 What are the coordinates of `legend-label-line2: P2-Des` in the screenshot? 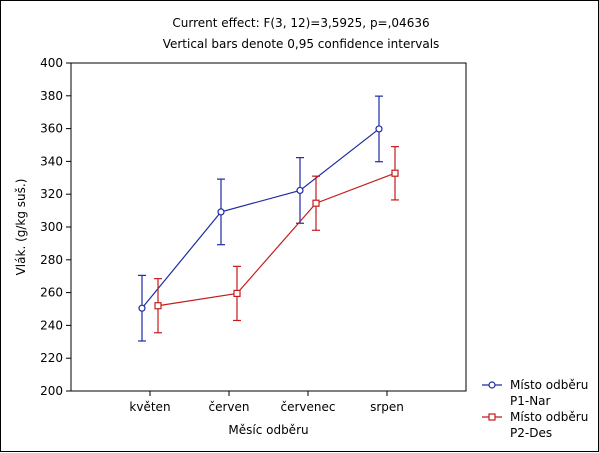 It's located at (531, 433).